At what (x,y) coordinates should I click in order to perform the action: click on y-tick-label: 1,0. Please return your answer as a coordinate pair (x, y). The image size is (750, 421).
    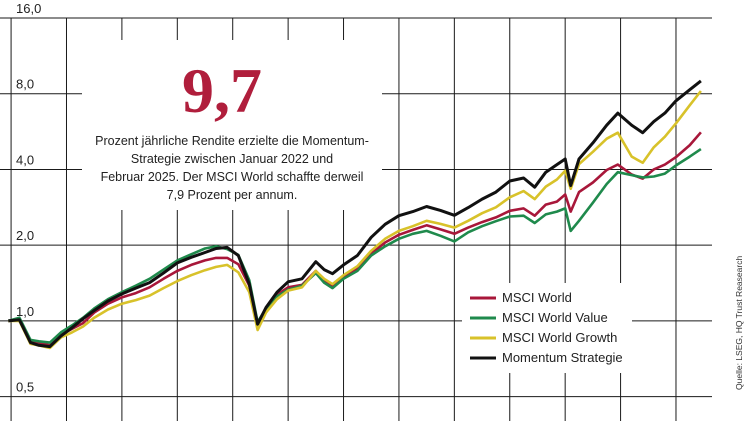
    Looking at the image, I should click on (25, 311).